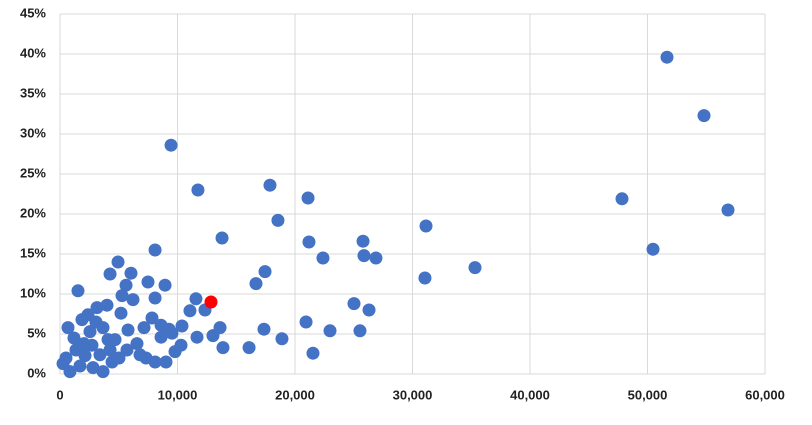 The width and height of the screenshot is (812, 425). What do you see at coordinates (648, 394) in the screenshot?
I see `x-tick-label: 50,000` at bounding box center [648, 394].